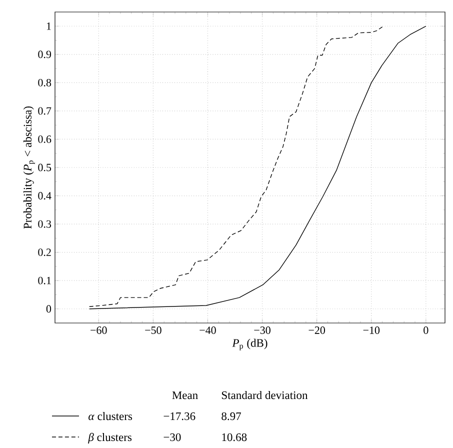 This screenshot has height=448, width=453. I want to click on text: 10.68, so click(234, 437).